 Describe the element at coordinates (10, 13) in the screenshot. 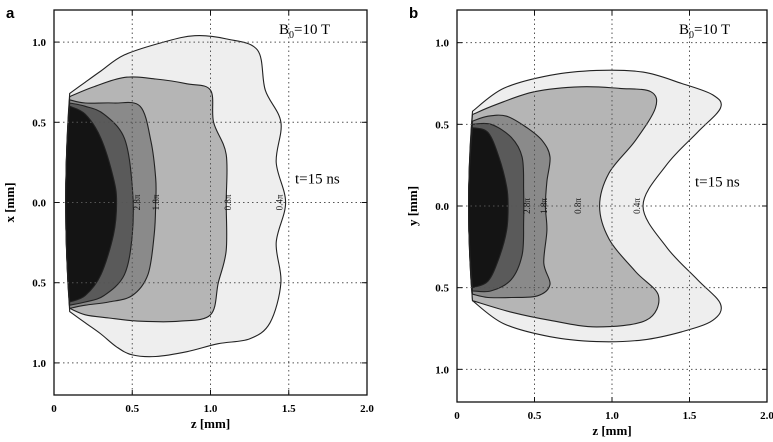

I see `panel-letter: a` at that location.